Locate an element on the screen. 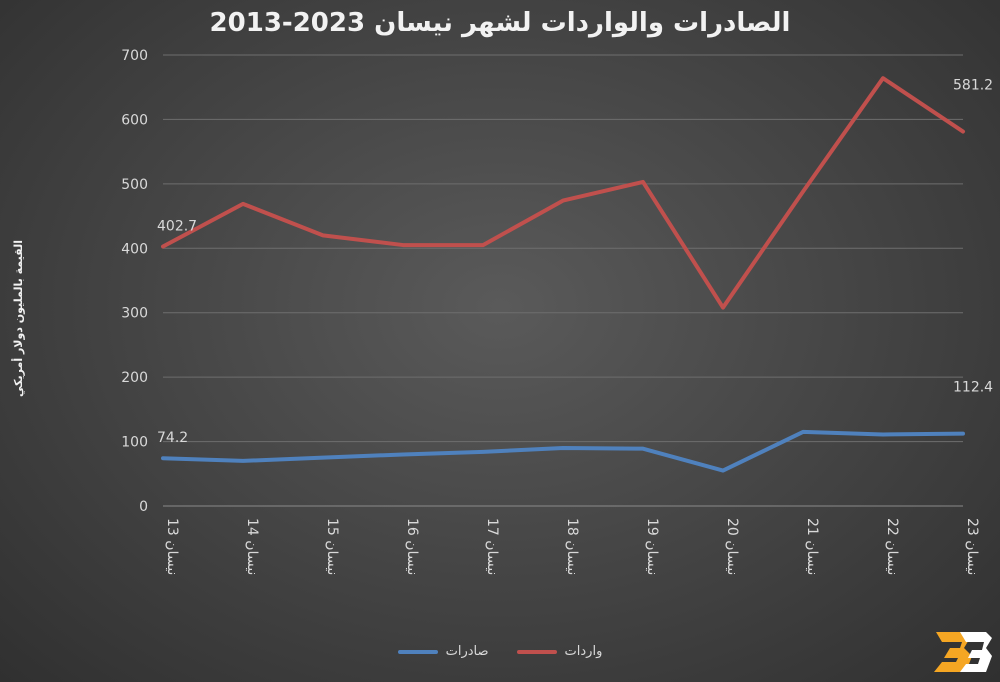 This screenshot has height=682, width=1000. y-tick-label: 600 is located at coordinates (134, 120).